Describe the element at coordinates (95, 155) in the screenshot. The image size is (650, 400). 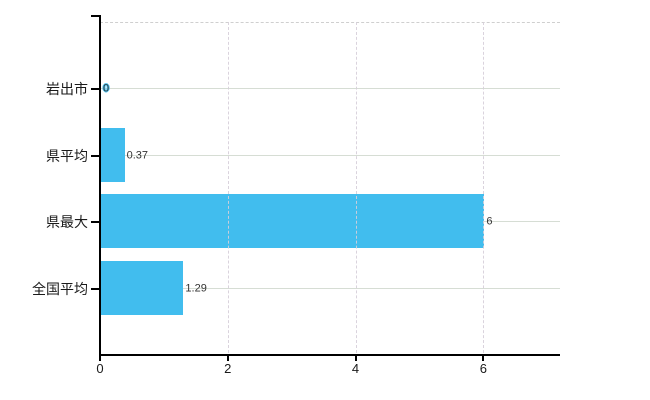
I see `y-tick-県平均` at that location.